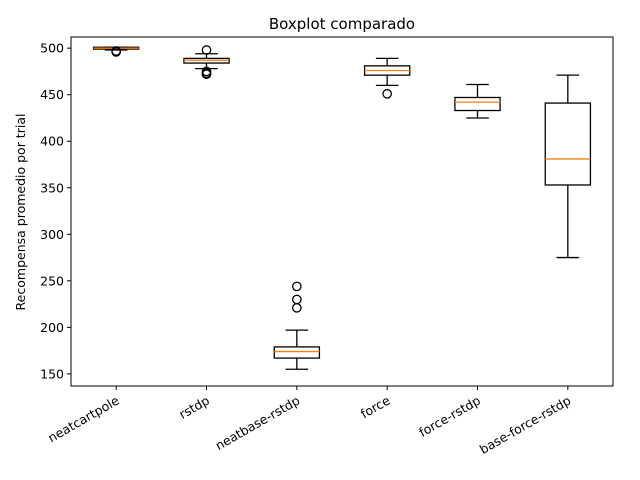 This screenshot has width=640, height=480. What do you see at coordinates (477, 104) in the screenshot?
I see `box-force-rstdp` at bounding box center [477, 104].